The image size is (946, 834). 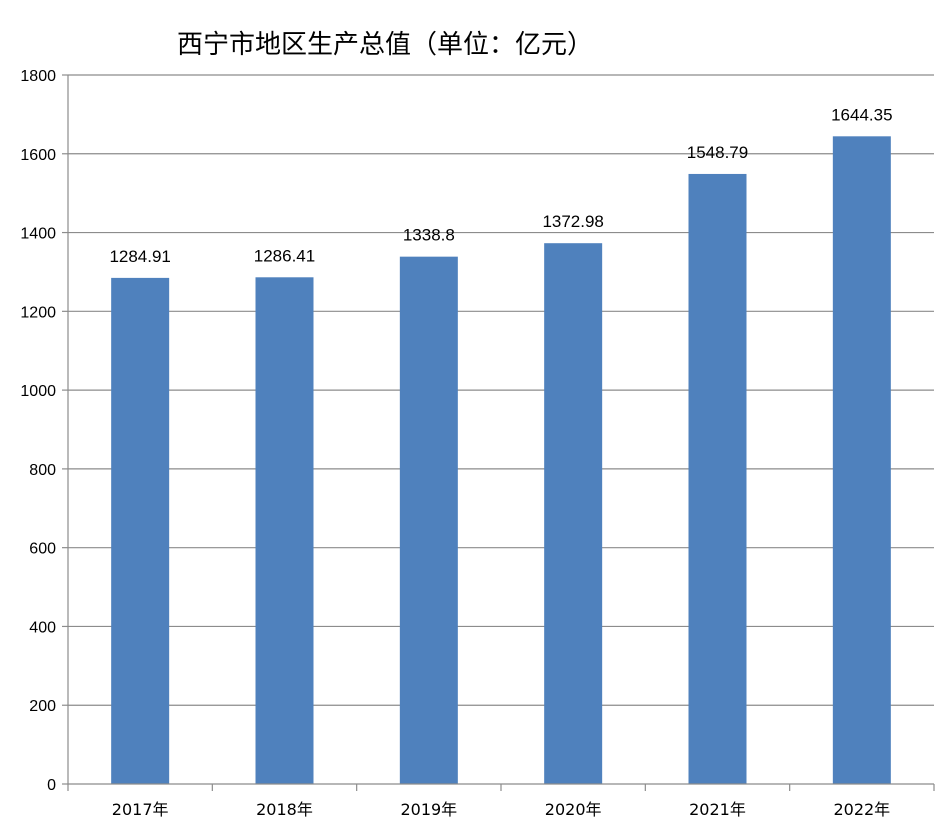 I want to click on y-axis-ticks: 0 200 400 600 800 1000 1200 1400 1600 1800, so click(x=44, y=431).